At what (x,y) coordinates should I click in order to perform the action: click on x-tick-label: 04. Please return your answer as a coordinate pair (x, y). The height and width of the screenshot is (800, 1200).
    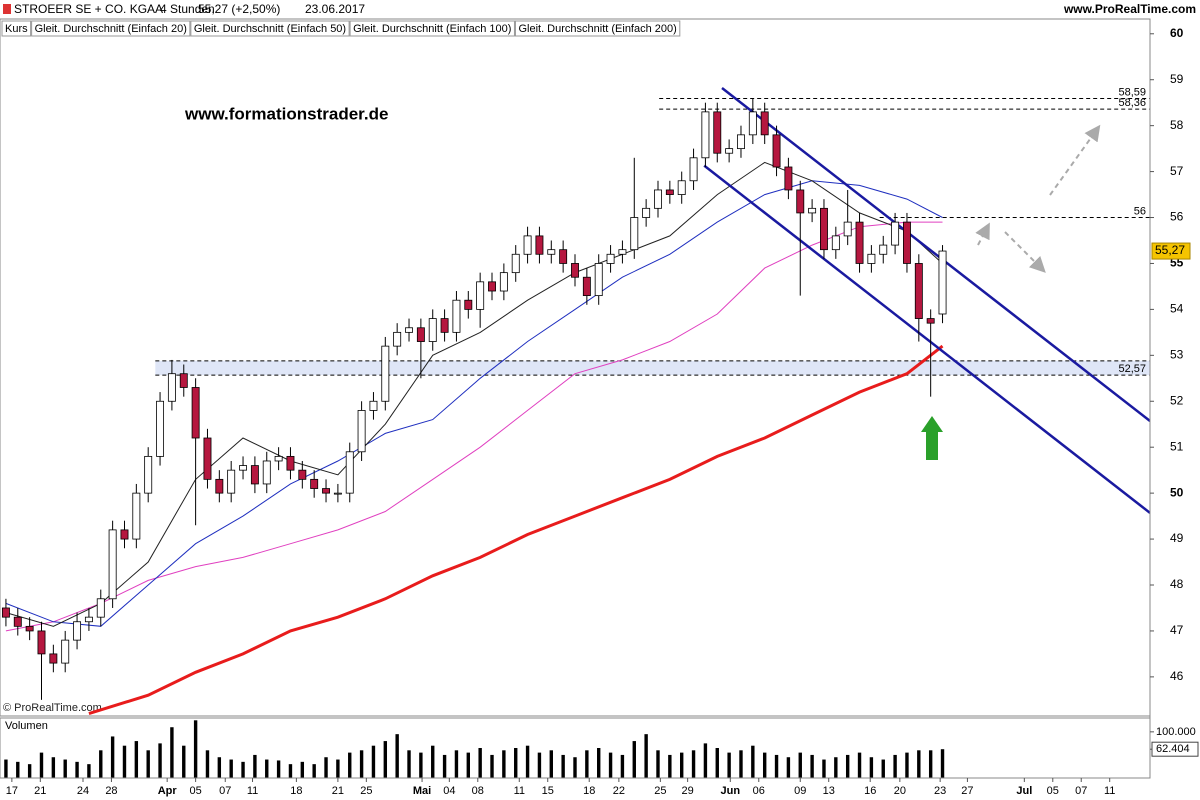
    Looking at the image, I should click on (449, 791).